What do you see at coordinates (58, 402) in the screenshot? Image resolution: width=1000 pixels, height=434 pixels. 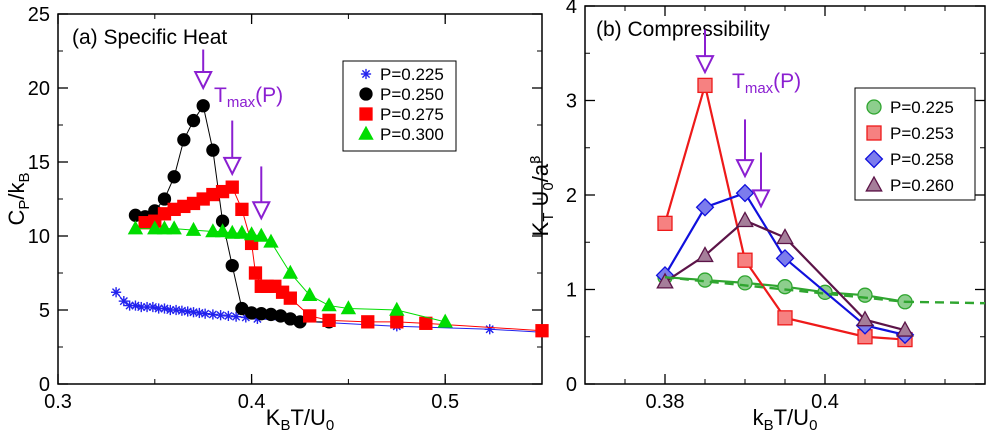 I see `x-tick-label: 0.3` at bounding box center [58, 402].